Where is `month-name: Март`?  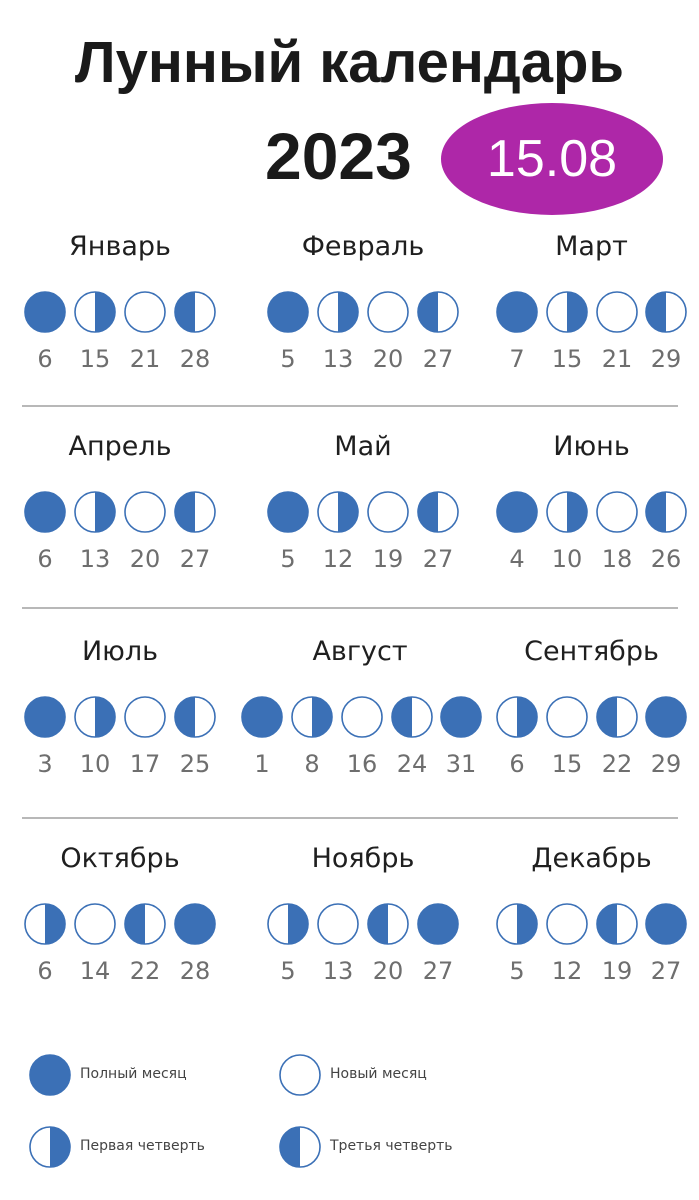 month-name: Март is located at coordinates (591, 246).